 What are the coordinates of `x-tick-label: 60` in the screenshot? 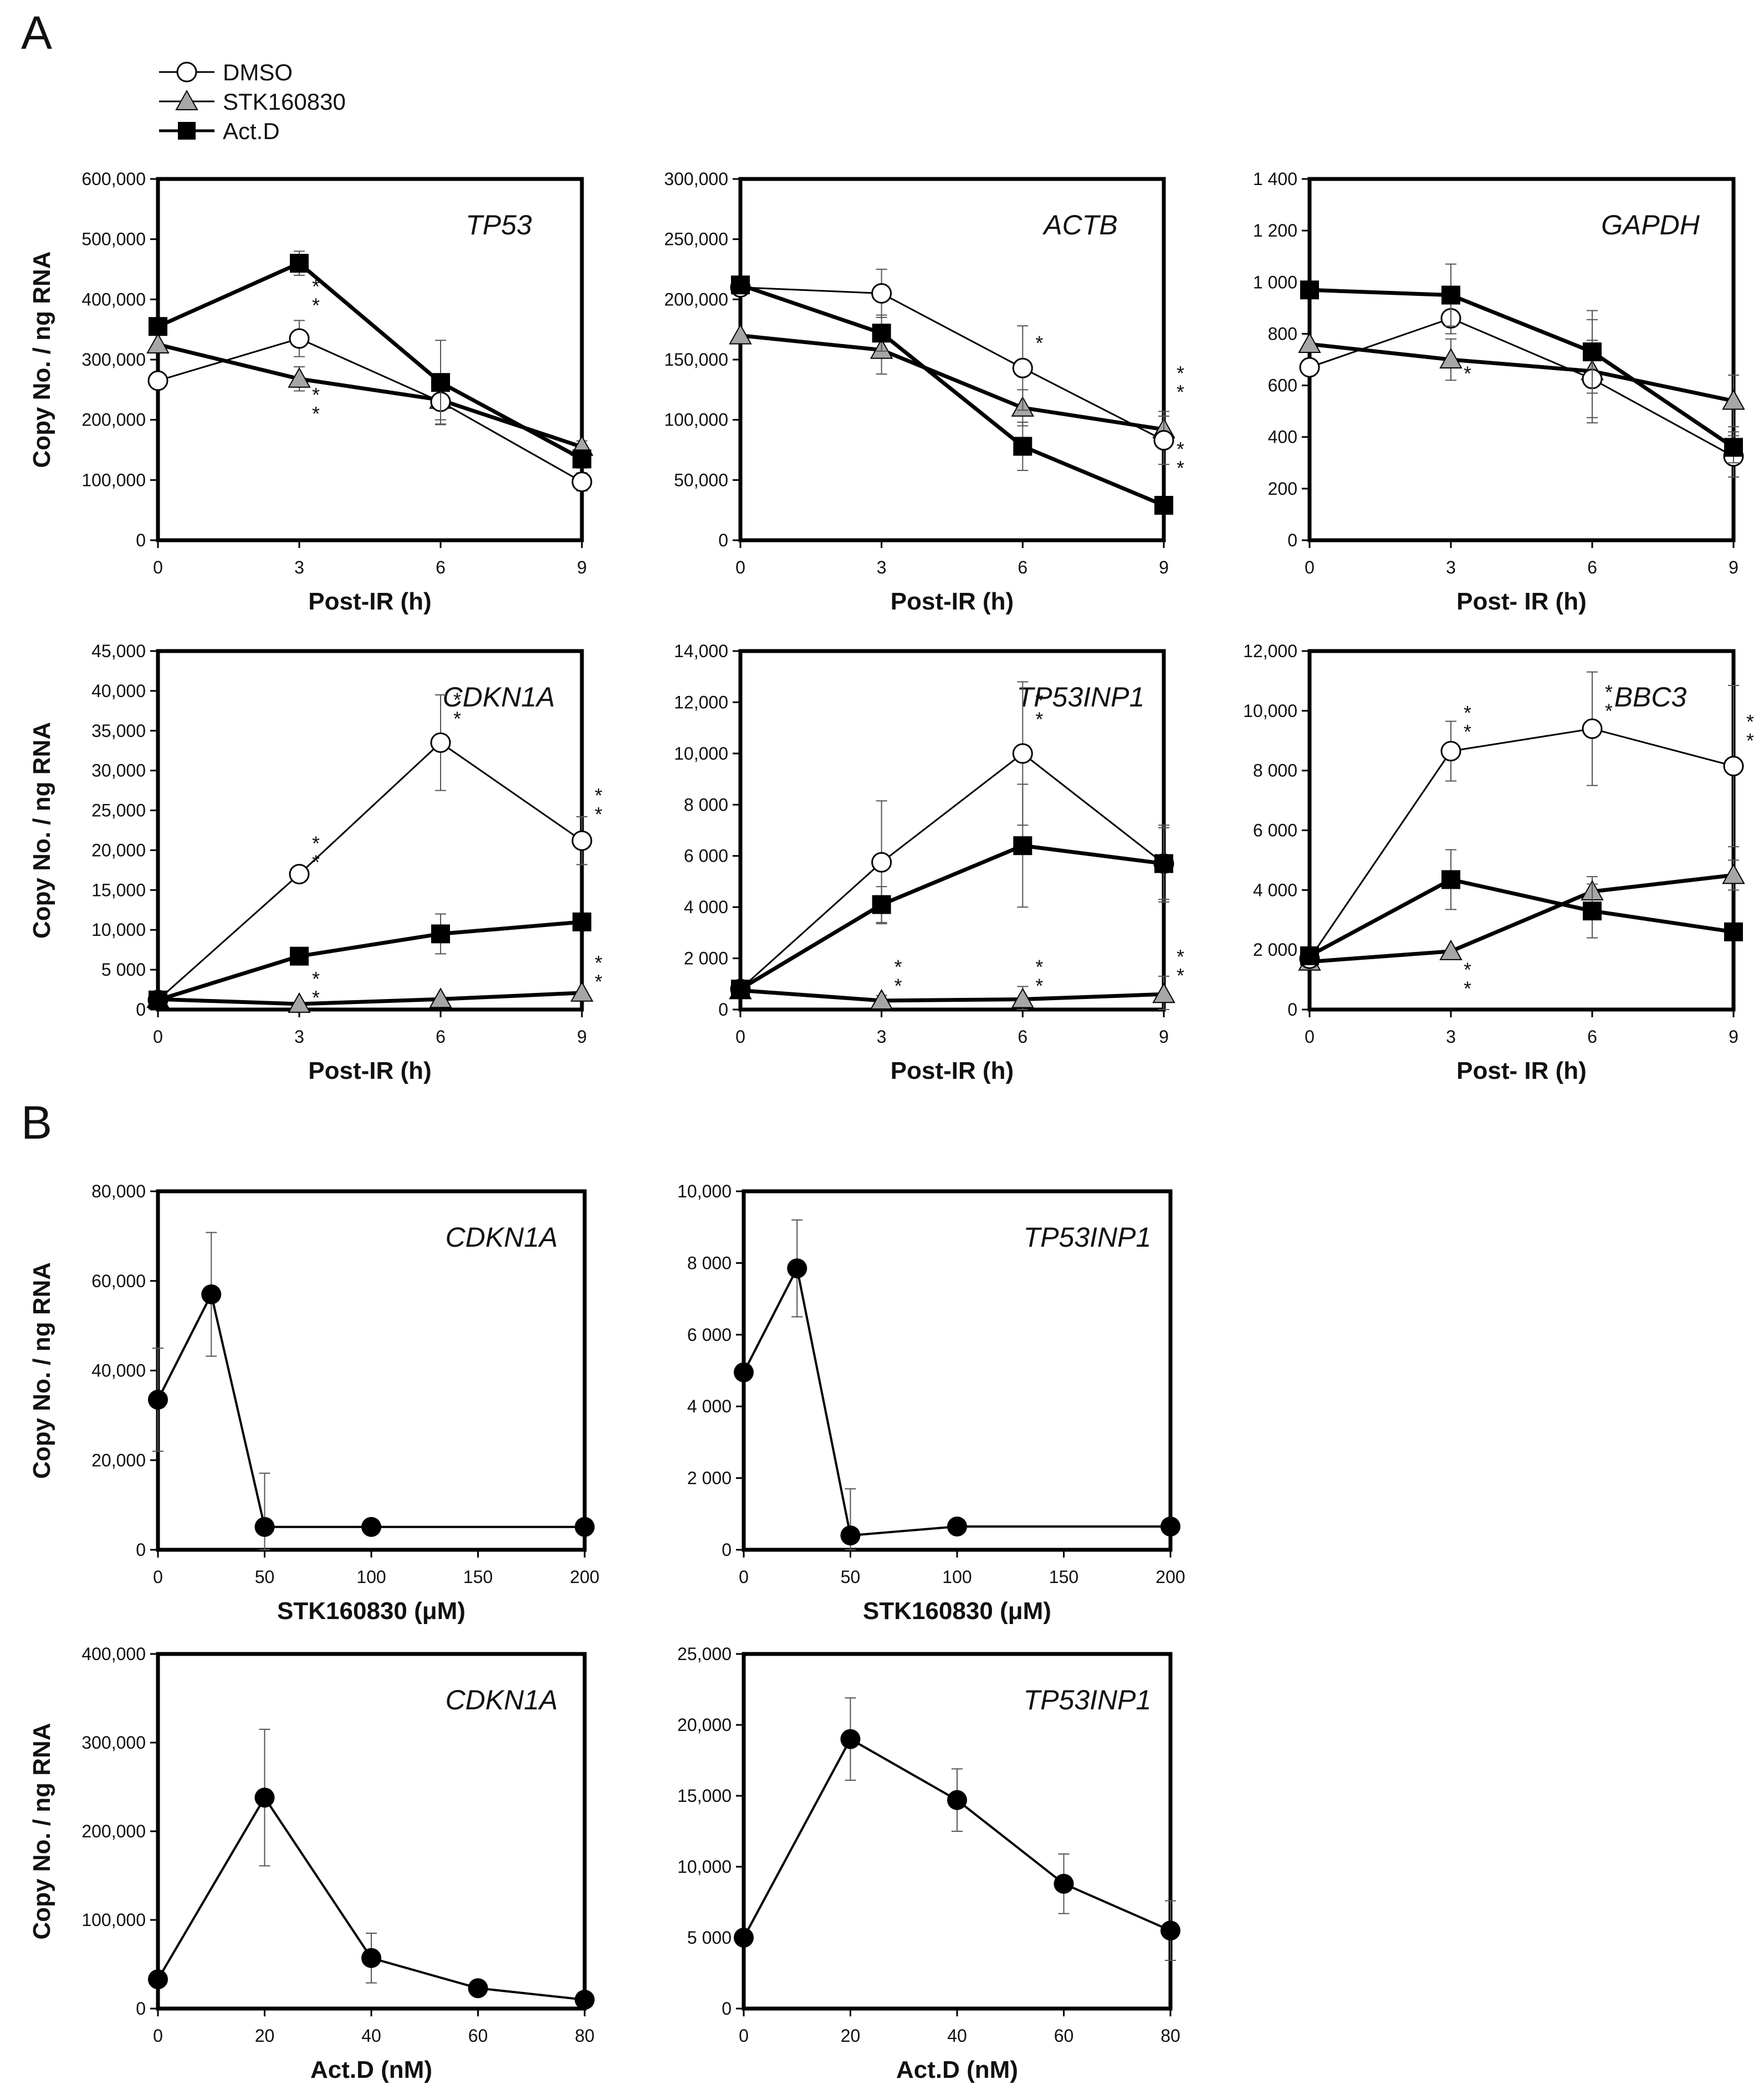 It's located at (478, 2036).